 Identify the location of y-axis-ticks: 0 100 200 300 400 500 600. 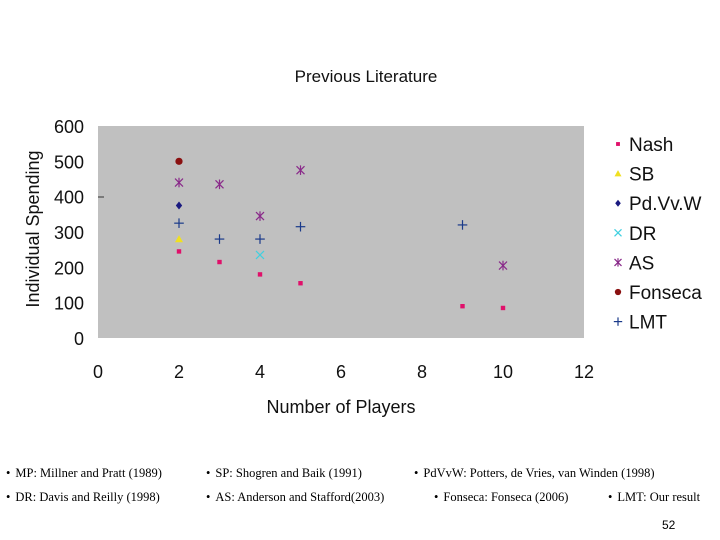
(69, 233).